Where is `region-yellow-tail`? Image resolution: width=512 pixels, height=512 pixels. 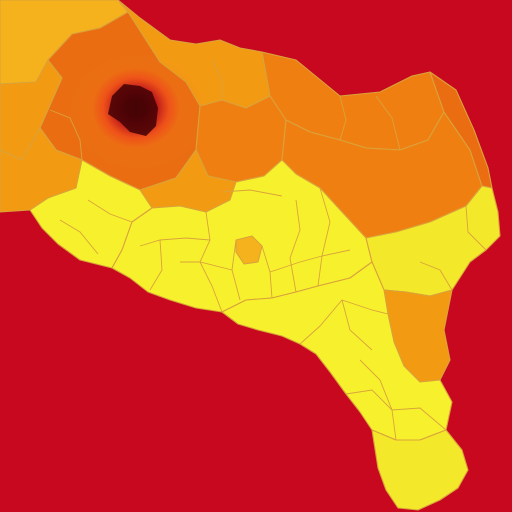
region-yellow-tail is located at coordinates (420, 470).